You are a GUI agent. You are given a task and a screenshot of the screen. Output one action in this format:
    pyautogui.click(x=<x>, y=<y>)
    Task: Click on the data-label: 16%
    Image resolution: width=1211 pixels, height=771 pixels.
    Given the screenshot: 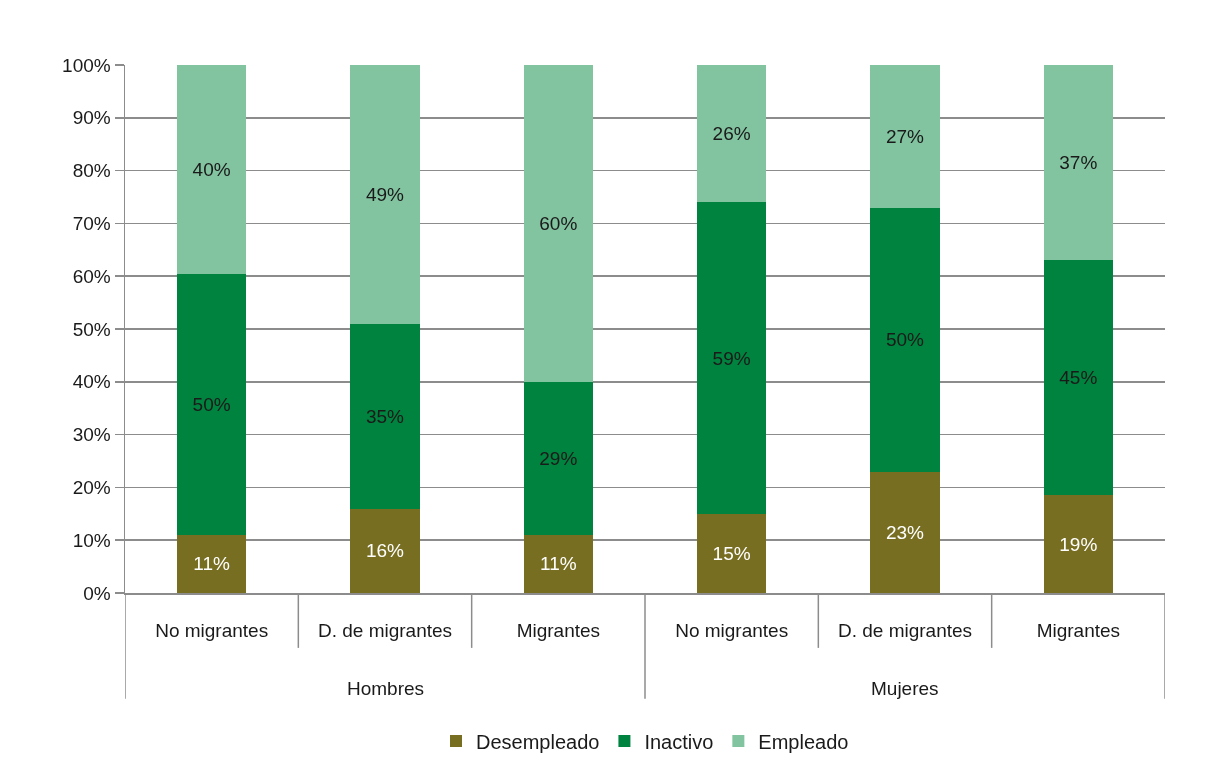 What is the action you would take?
    pyautogui.click(x=385, y=551)
    